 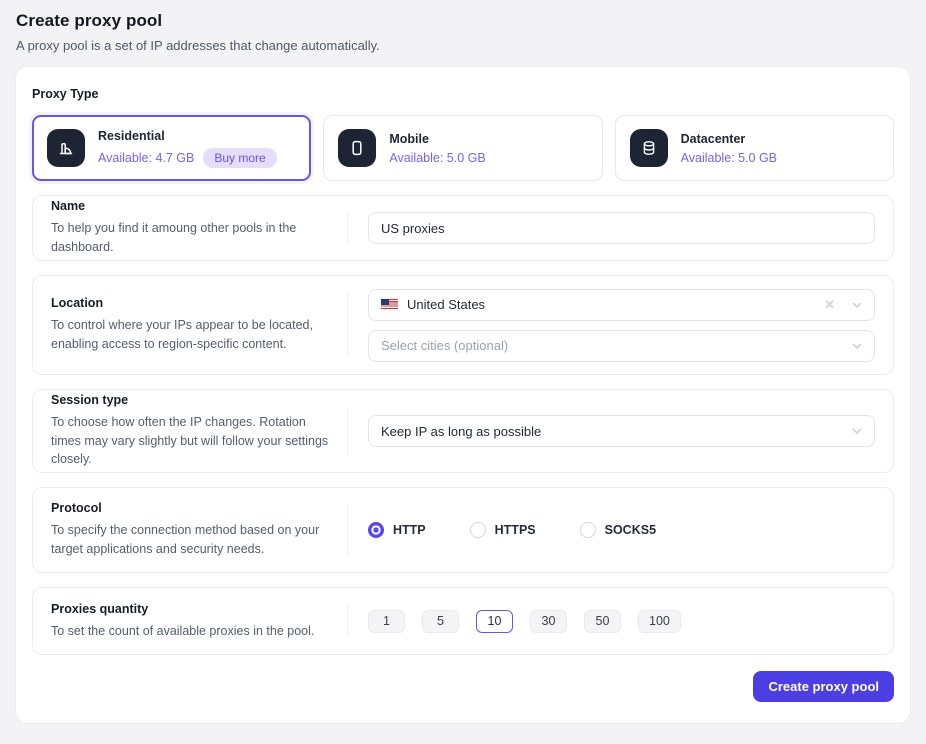 I want to click on radio-http: HTTP, so click(x=397, y=530).